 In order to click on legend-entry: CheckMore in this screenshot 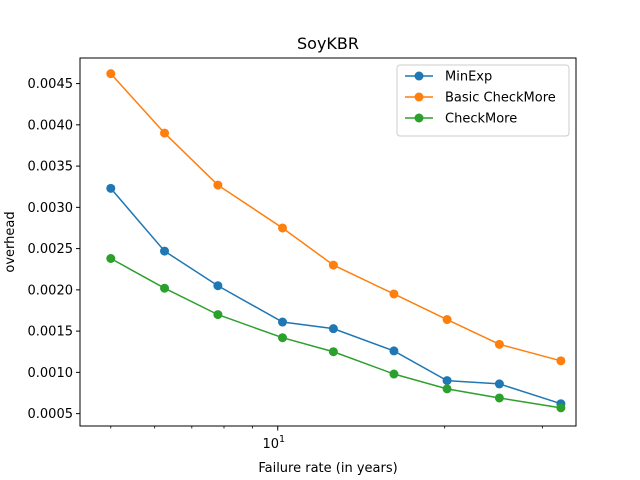, I will do `click(461, 119)`.